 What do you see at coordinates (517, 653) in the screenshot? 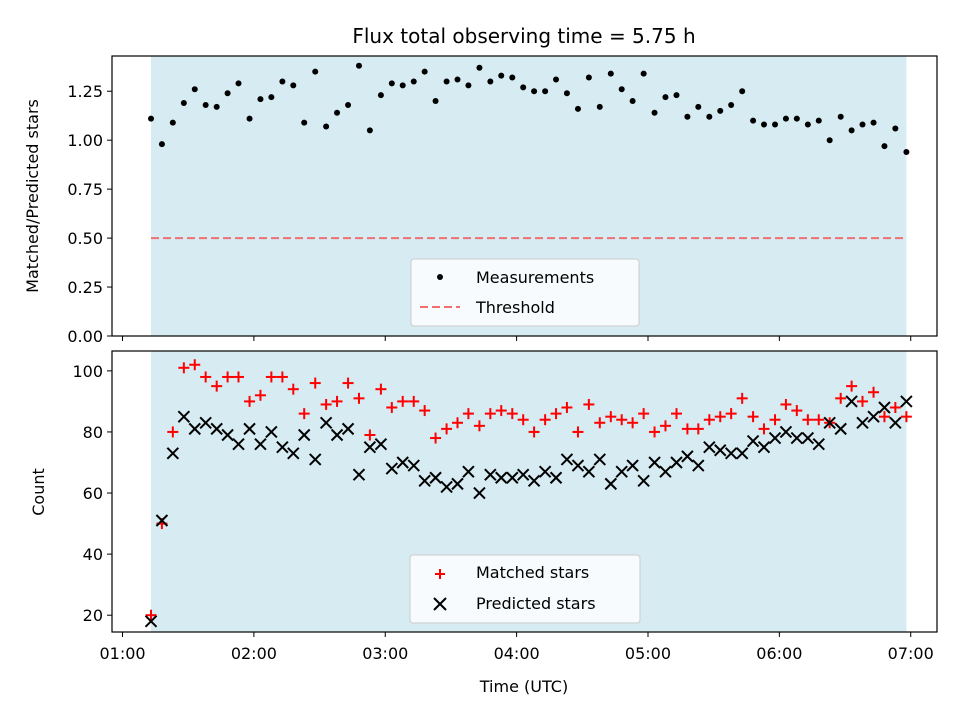
I see `x-tick-label: 04:00` at bounding box center [517, 653].